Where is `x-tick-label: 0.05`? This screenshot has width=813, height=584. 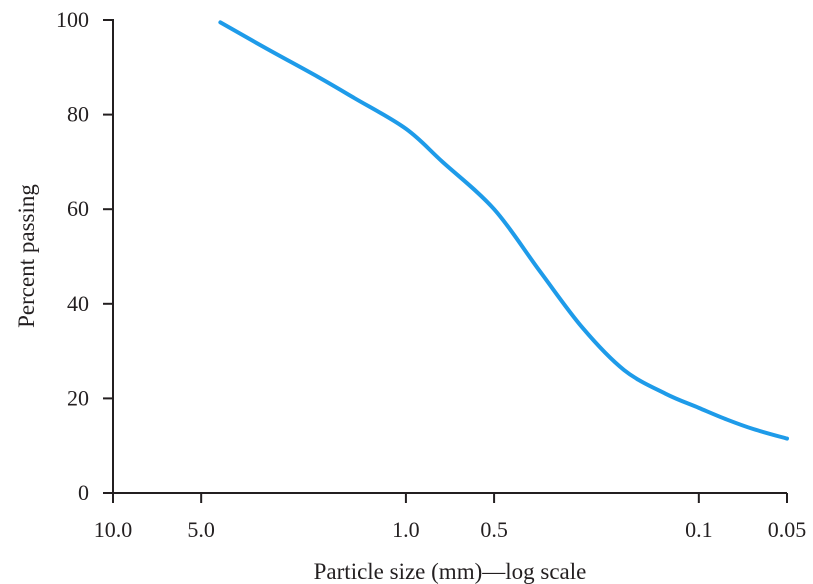
x-tick-label: 0.05 is located at coordinates (787, 529).